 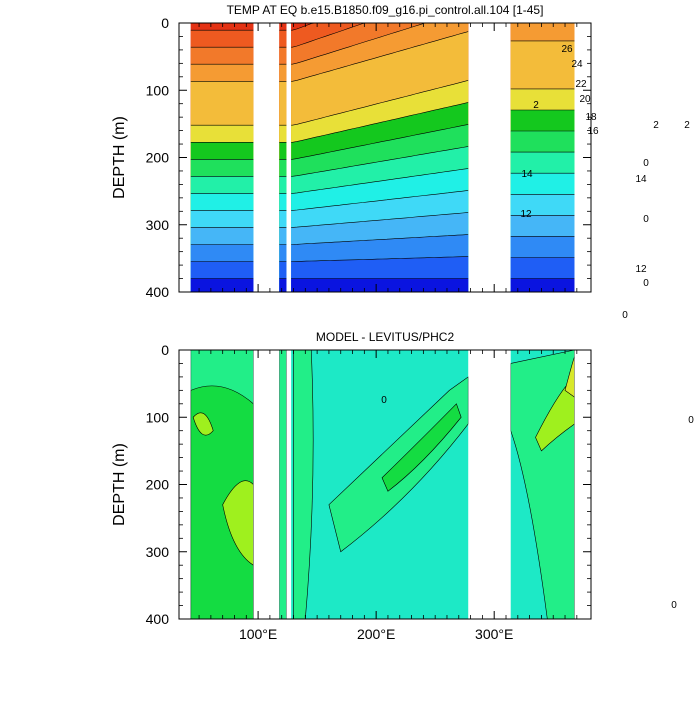 What do you see at coordinates (494, 634) in the screenshot?
I see `x-tick-label: 300°E` at bounding box center [494, 634].